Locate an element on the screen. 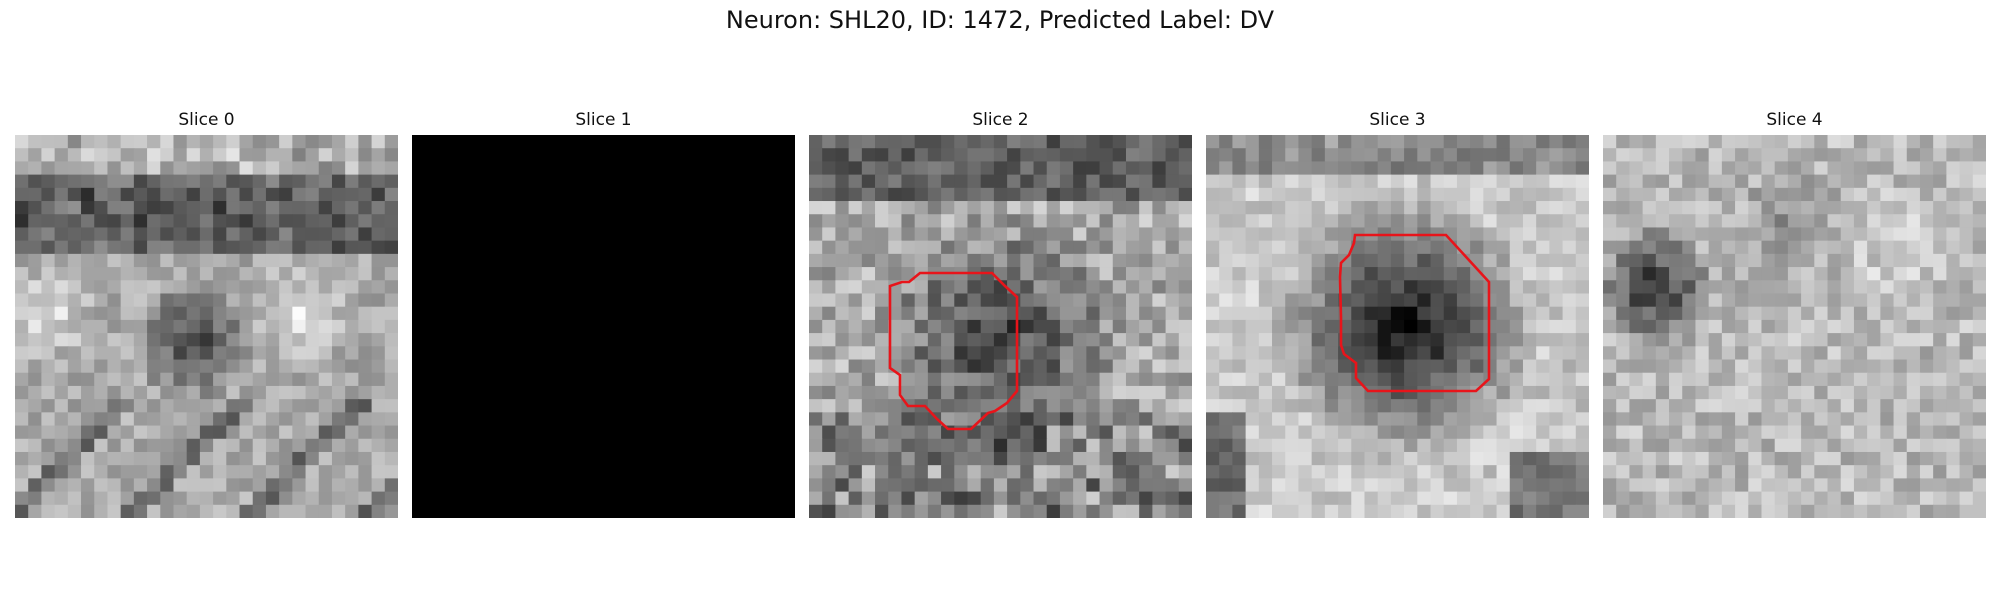 The height and width of the screenshot is (600, 2000). slice-panel-3: Slice 3 is located at coordinates (1397, 313).